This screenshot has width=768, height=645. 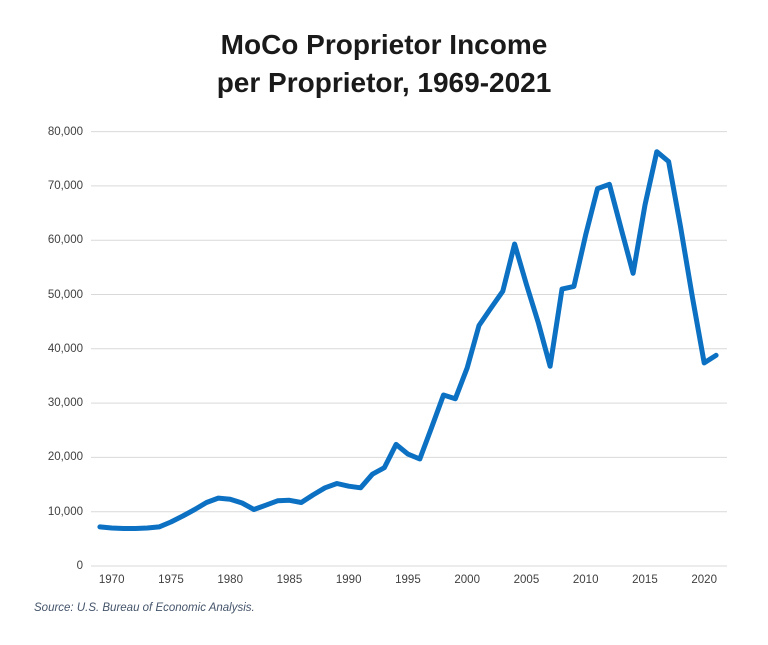 I want to click on x-tick-label: 2015, so click(x=645, y=580).